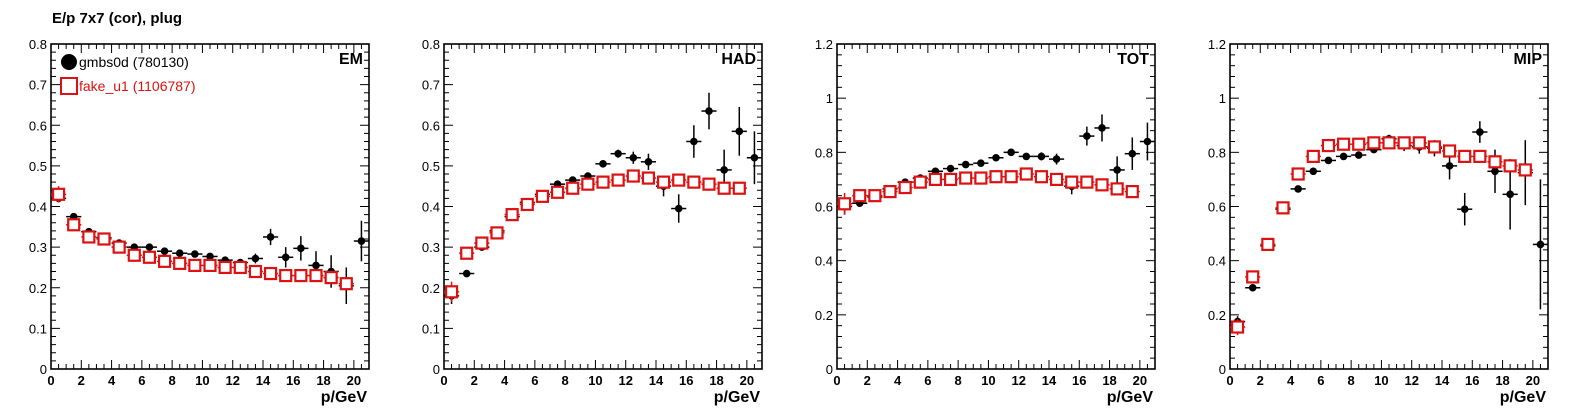 This screenshot has height=419, width=1575. Describe the element at coordinates (351, 59) in the screenshot. I see `panel-title: EM` at that location.